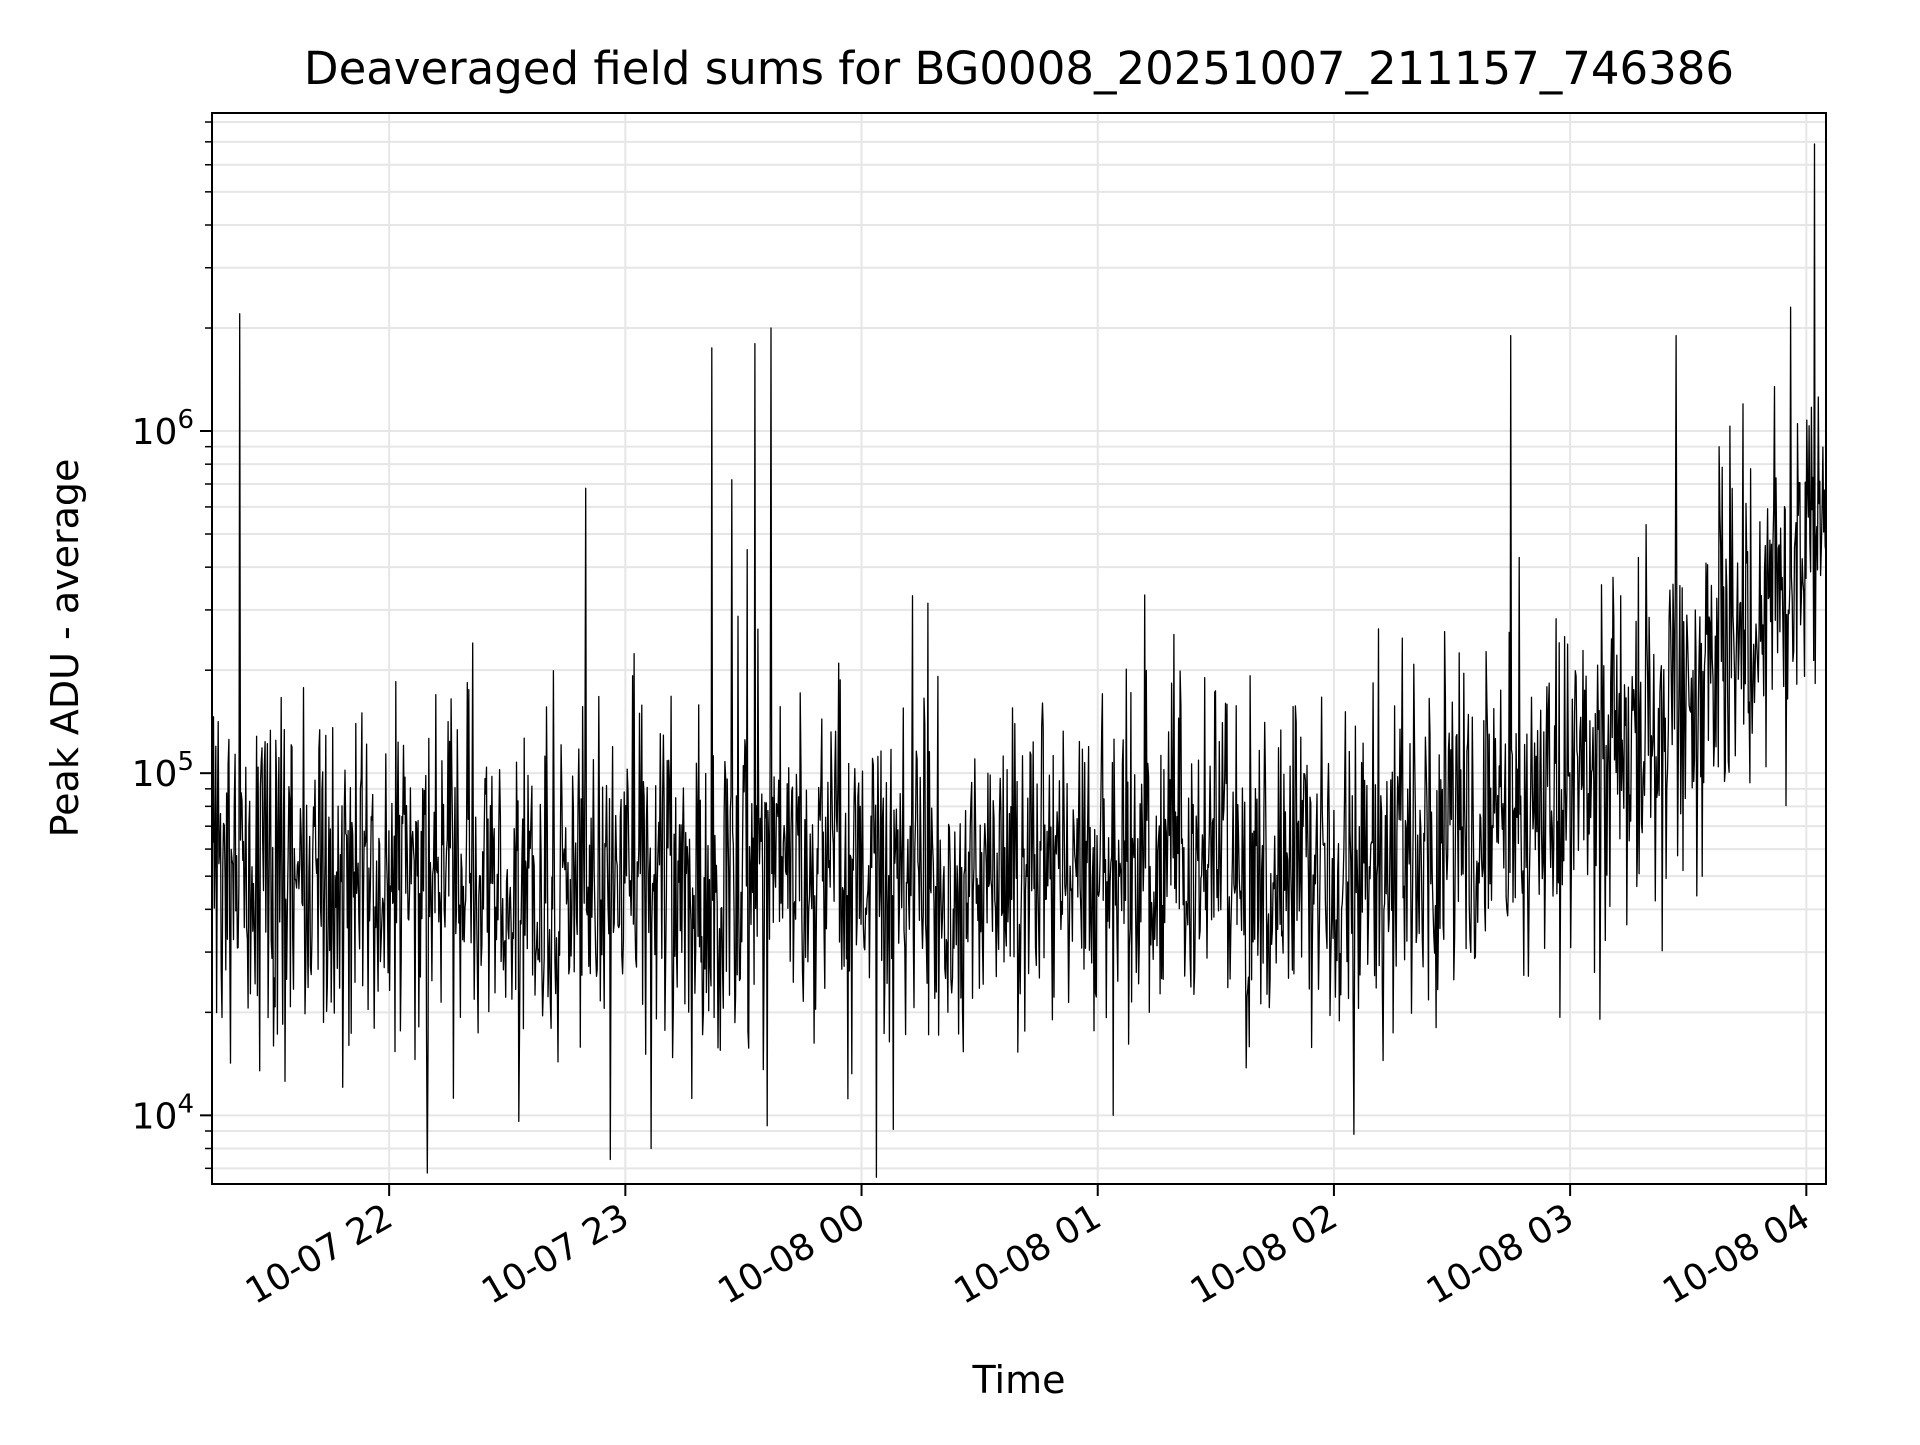 The image size is (1920, 1445). Describe the element at coordinates (163, 1113) in the screenshot. I see `y-tick-label: 10⁴` at that location.